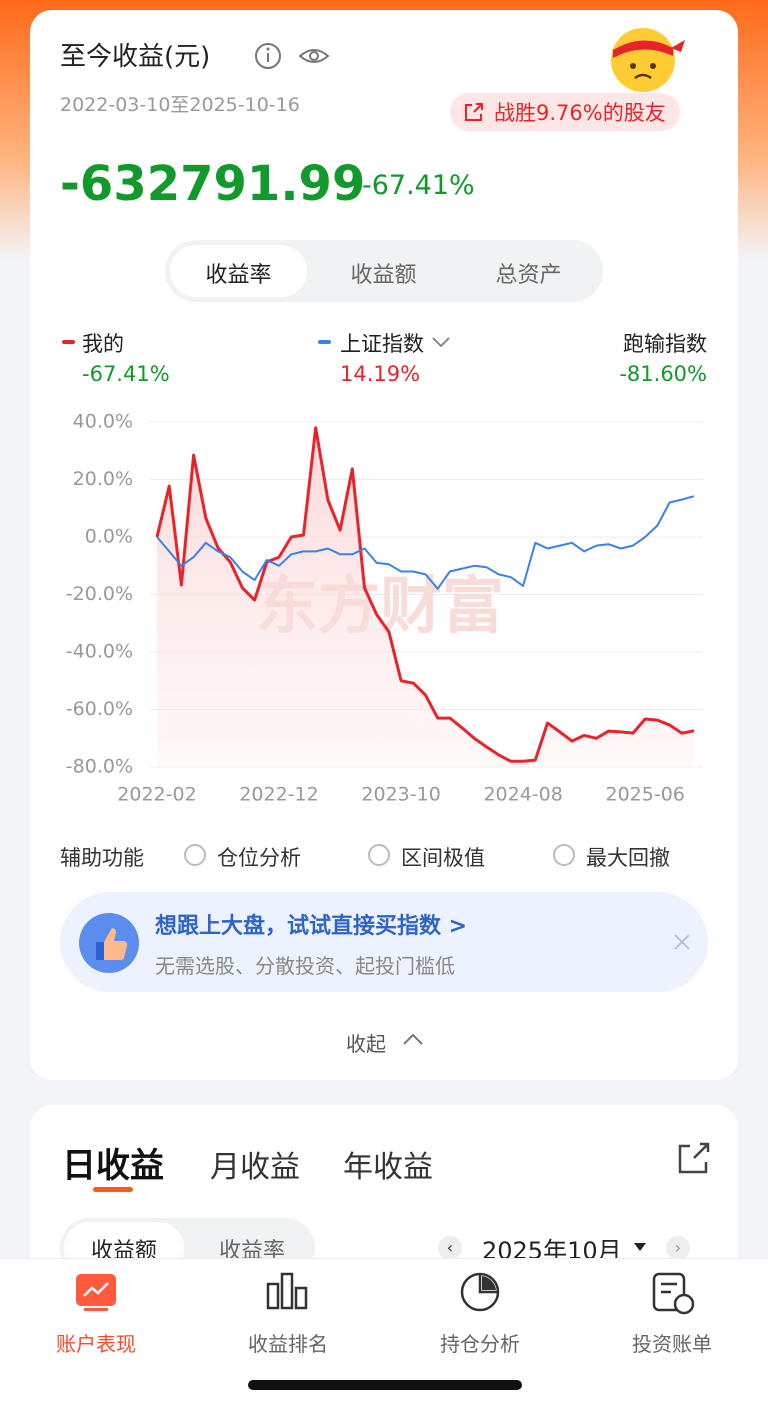 The height and width of the screenshot is (1405, 768). Describe the element at coordinates (441, 342) in the screenshot. I see `chevron` at that location.